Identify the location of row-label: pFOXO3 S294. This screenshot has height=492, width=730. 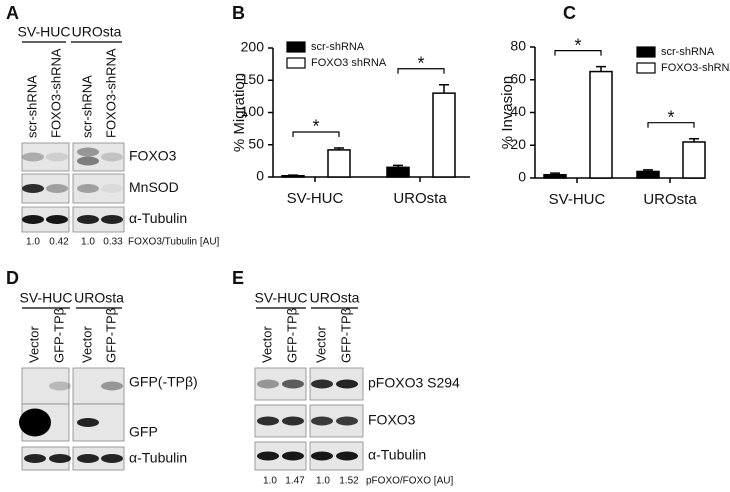
(414, 383).